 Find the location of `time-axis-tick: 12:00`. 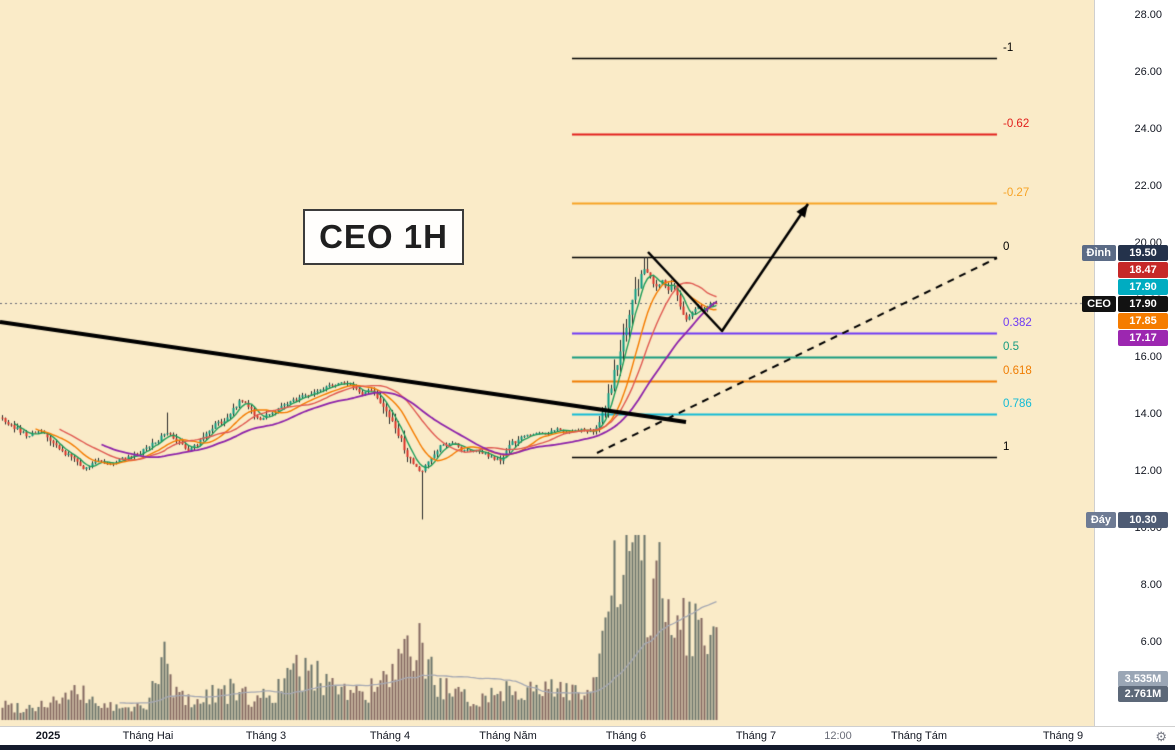

time-axis-tick: 12:00 is located at coordinates (838, 736).